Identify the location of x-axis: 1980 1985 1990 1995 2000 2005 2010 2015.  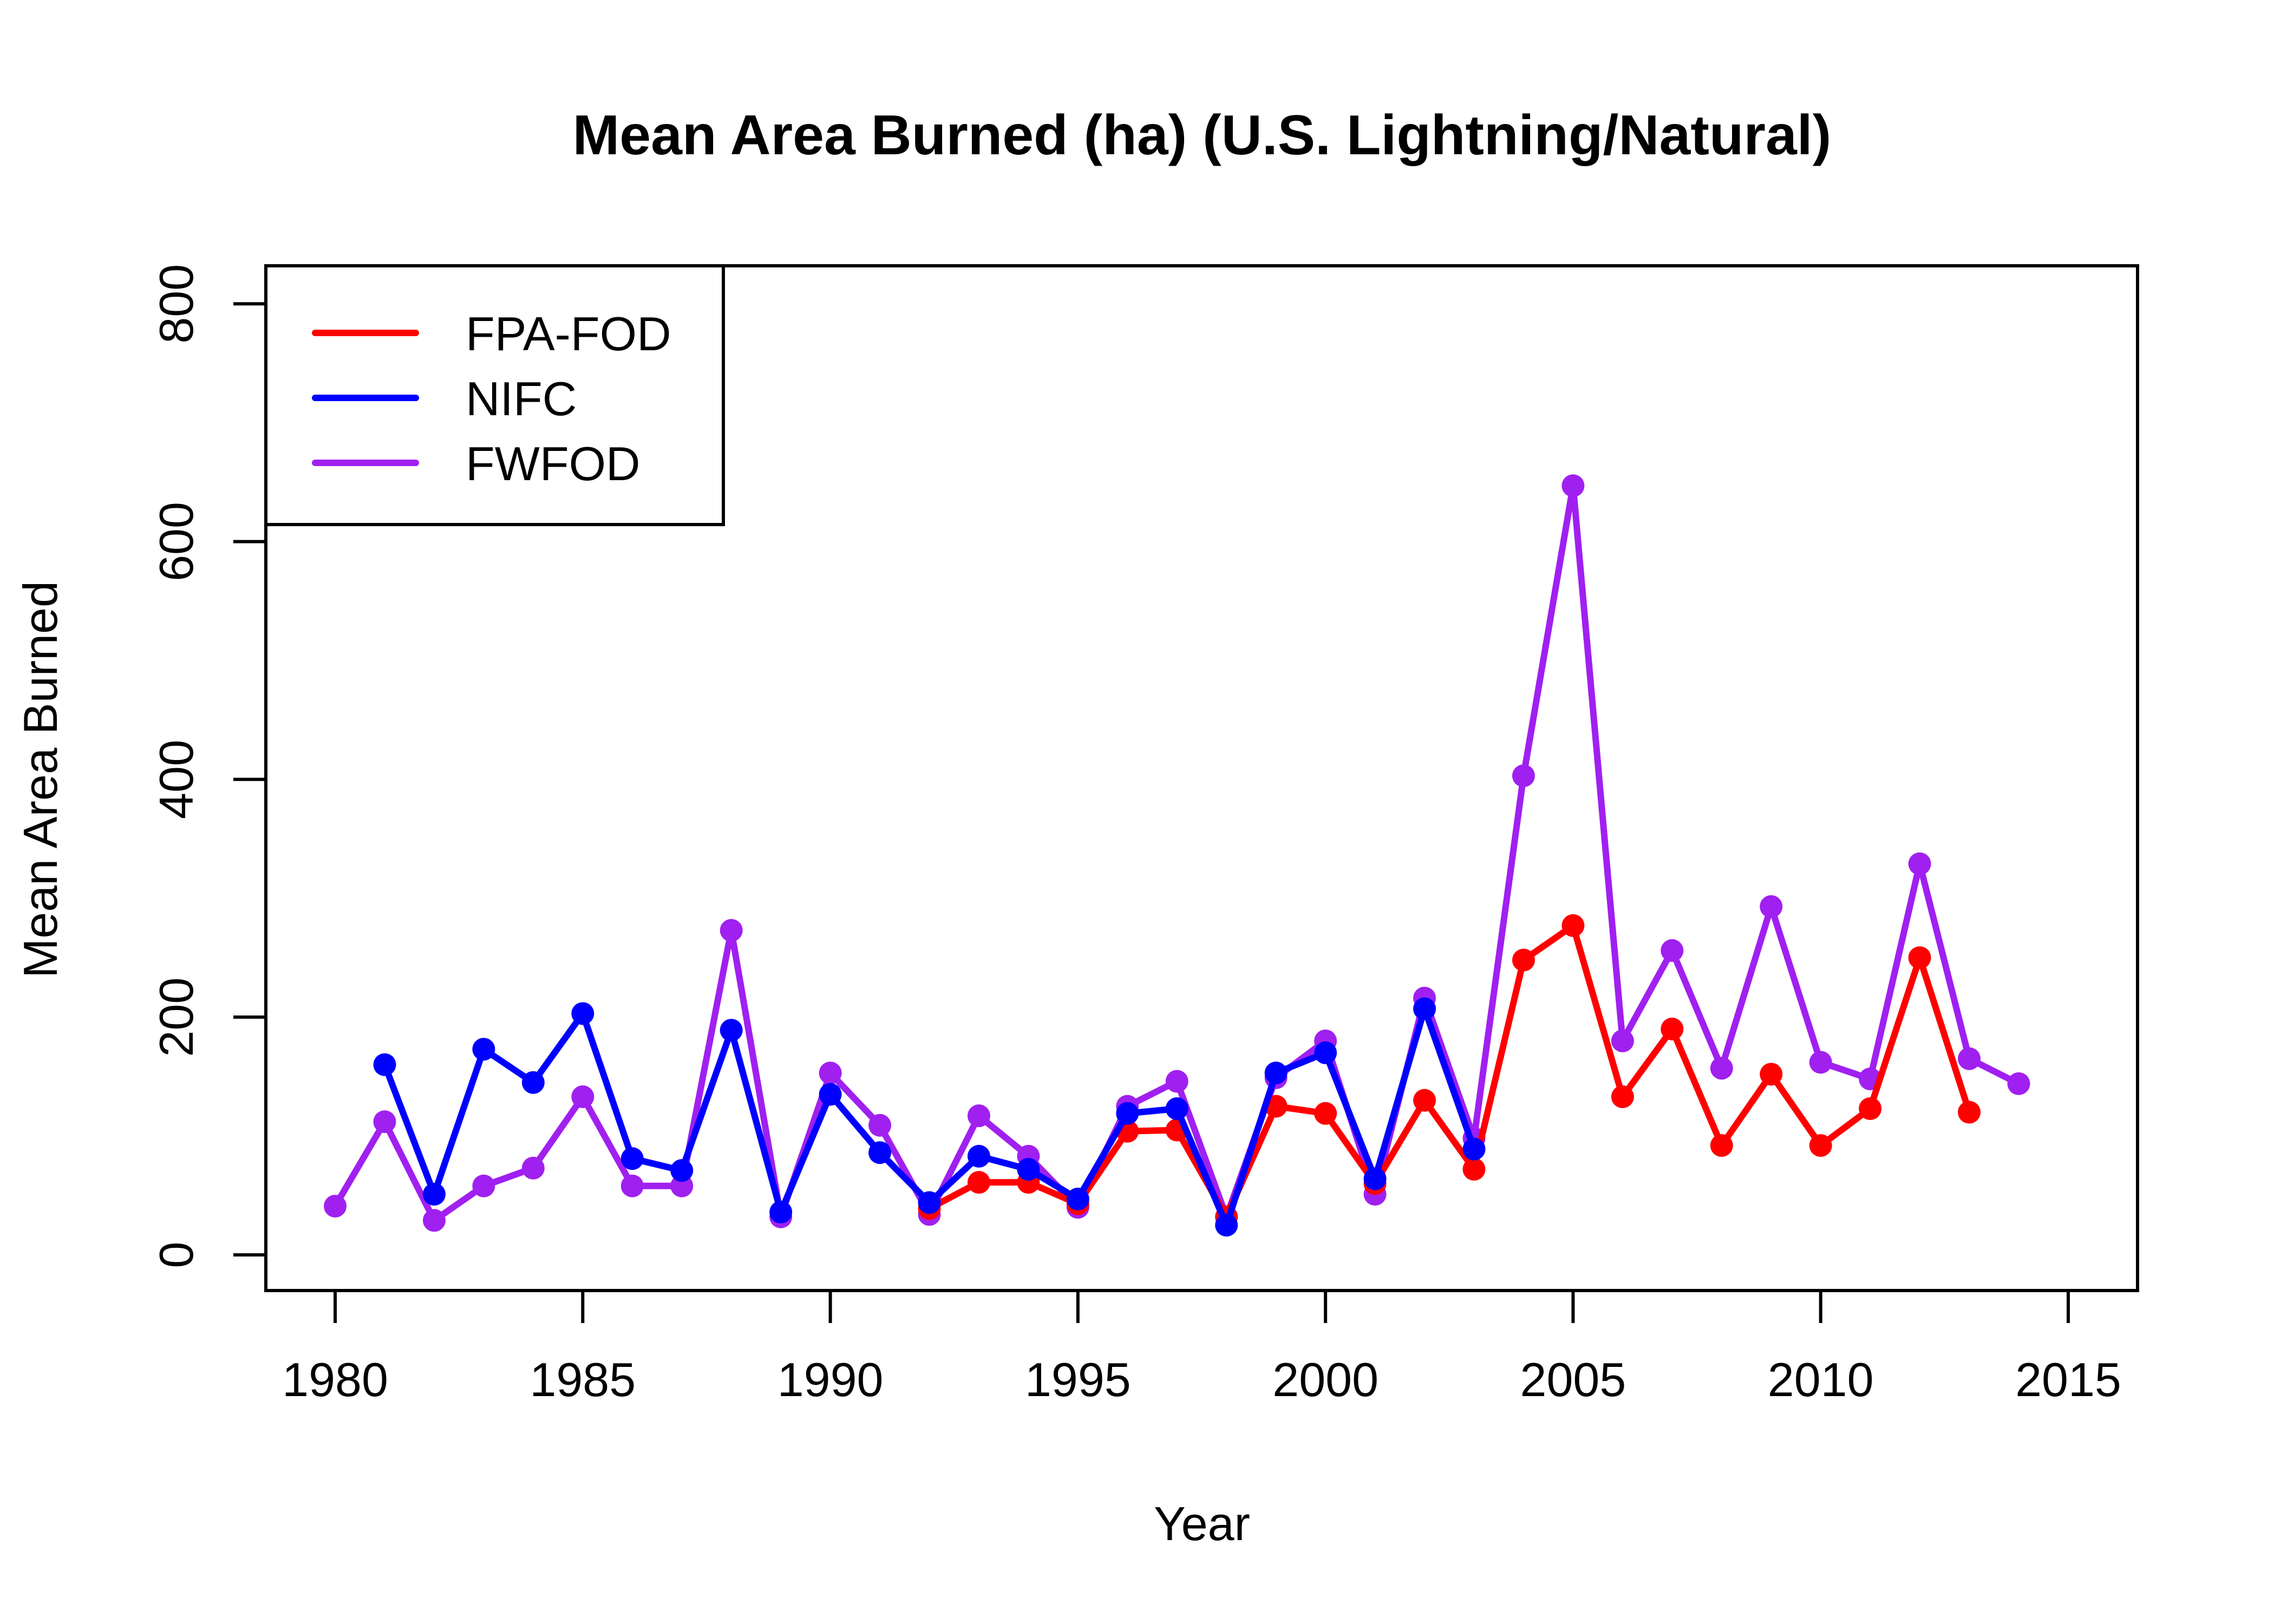
(1202, 1347).